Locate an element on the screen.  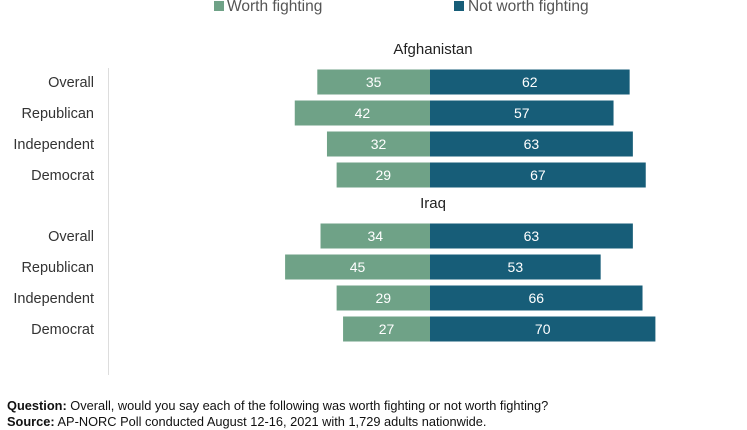
bar-not-worth-afghanistan-independent is located at coordinates (531, 144).